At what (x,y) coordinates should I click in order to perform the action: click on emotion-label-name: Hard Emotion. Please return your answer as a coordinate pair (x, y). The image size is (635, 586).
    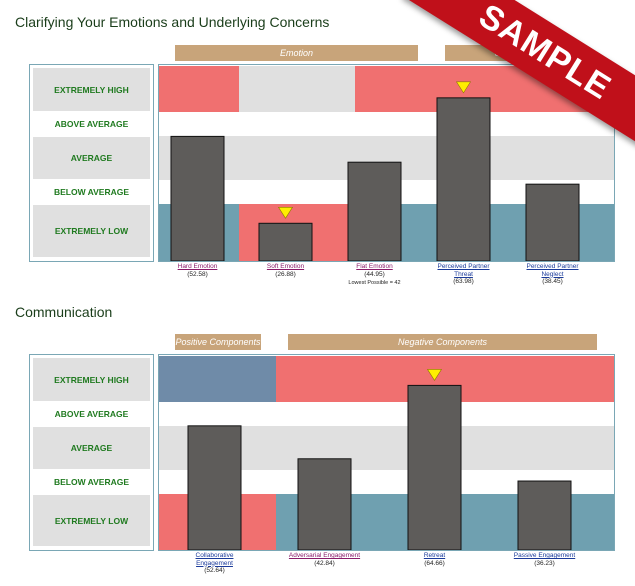
    Looking at the image, I should click on (197, 266).